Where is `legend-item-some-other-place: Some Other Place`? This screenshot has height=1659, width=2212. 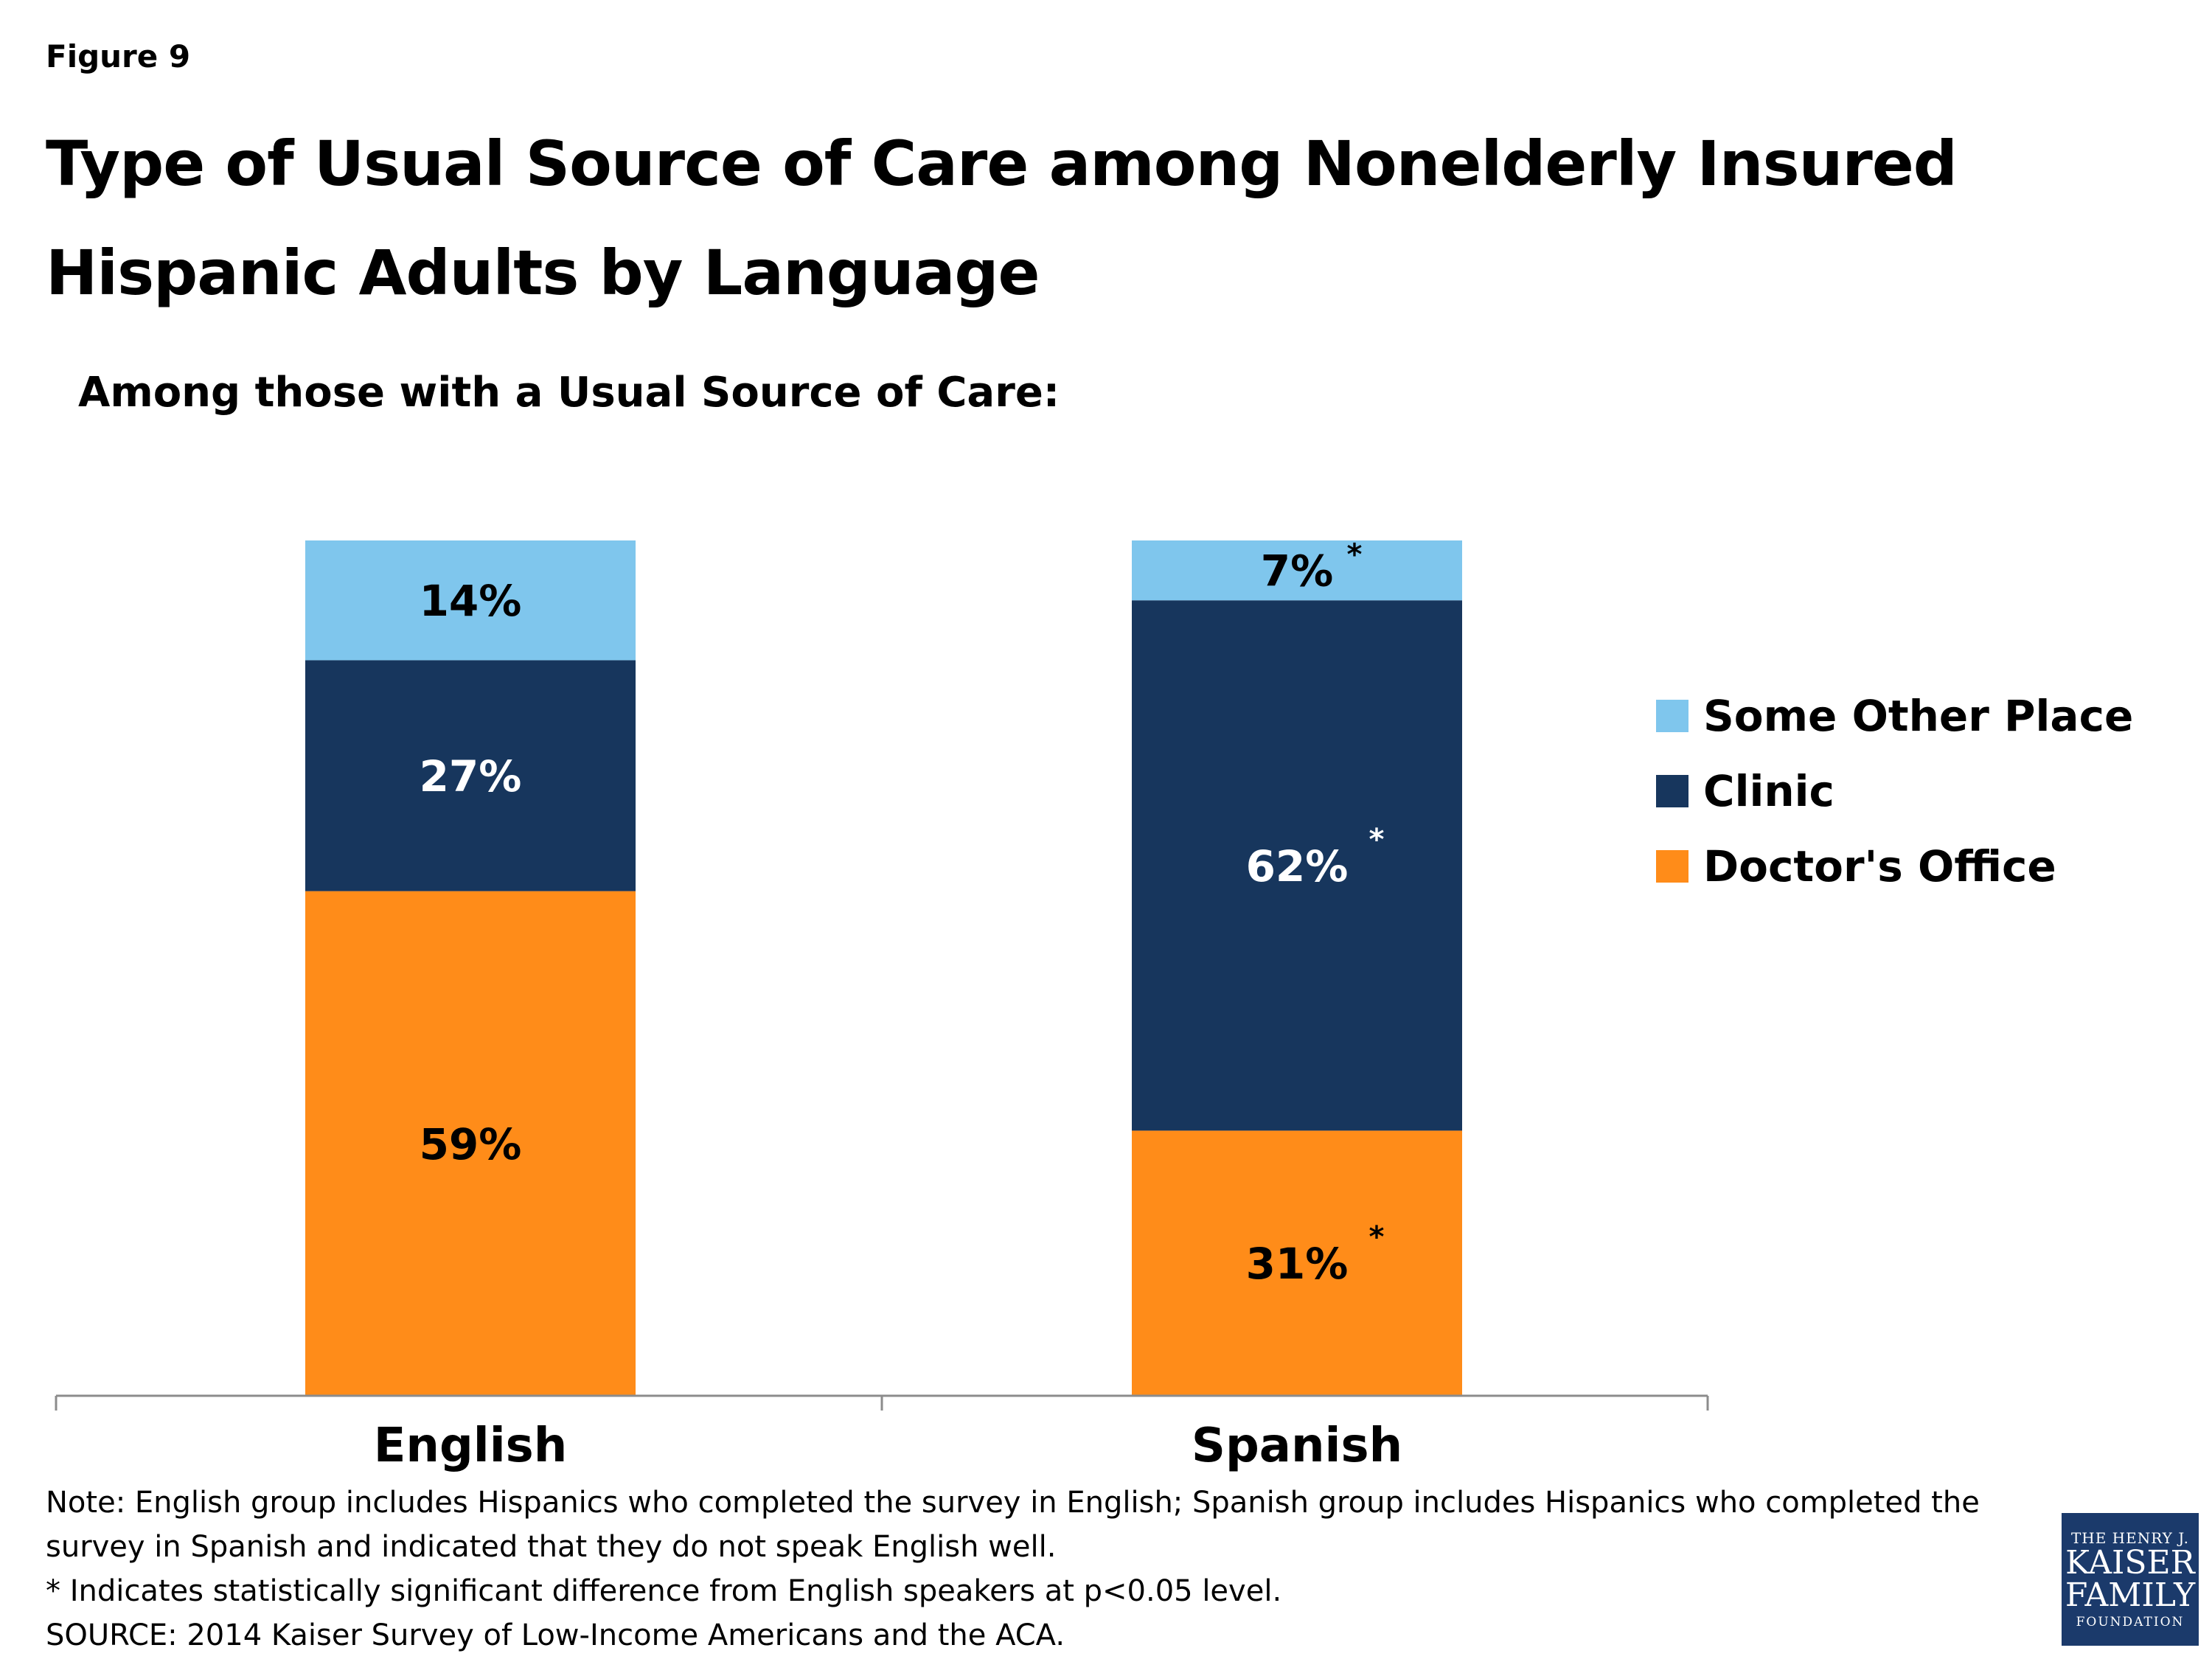
legend-item-some-other-place: Some Other Place is located at coordinates (1894, 716).